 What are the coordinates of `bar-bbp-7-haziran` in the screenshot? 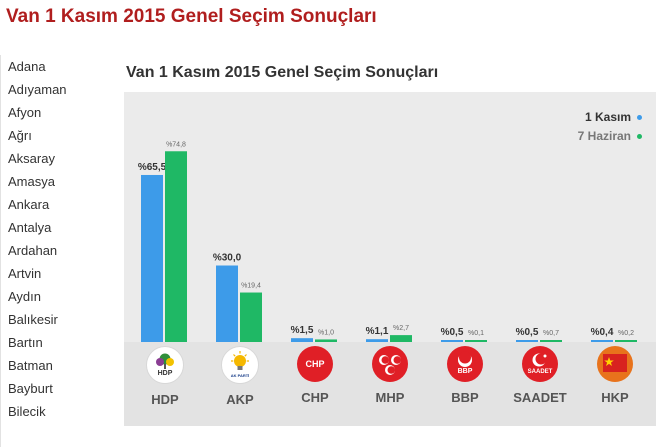 It's located at (476, 341).